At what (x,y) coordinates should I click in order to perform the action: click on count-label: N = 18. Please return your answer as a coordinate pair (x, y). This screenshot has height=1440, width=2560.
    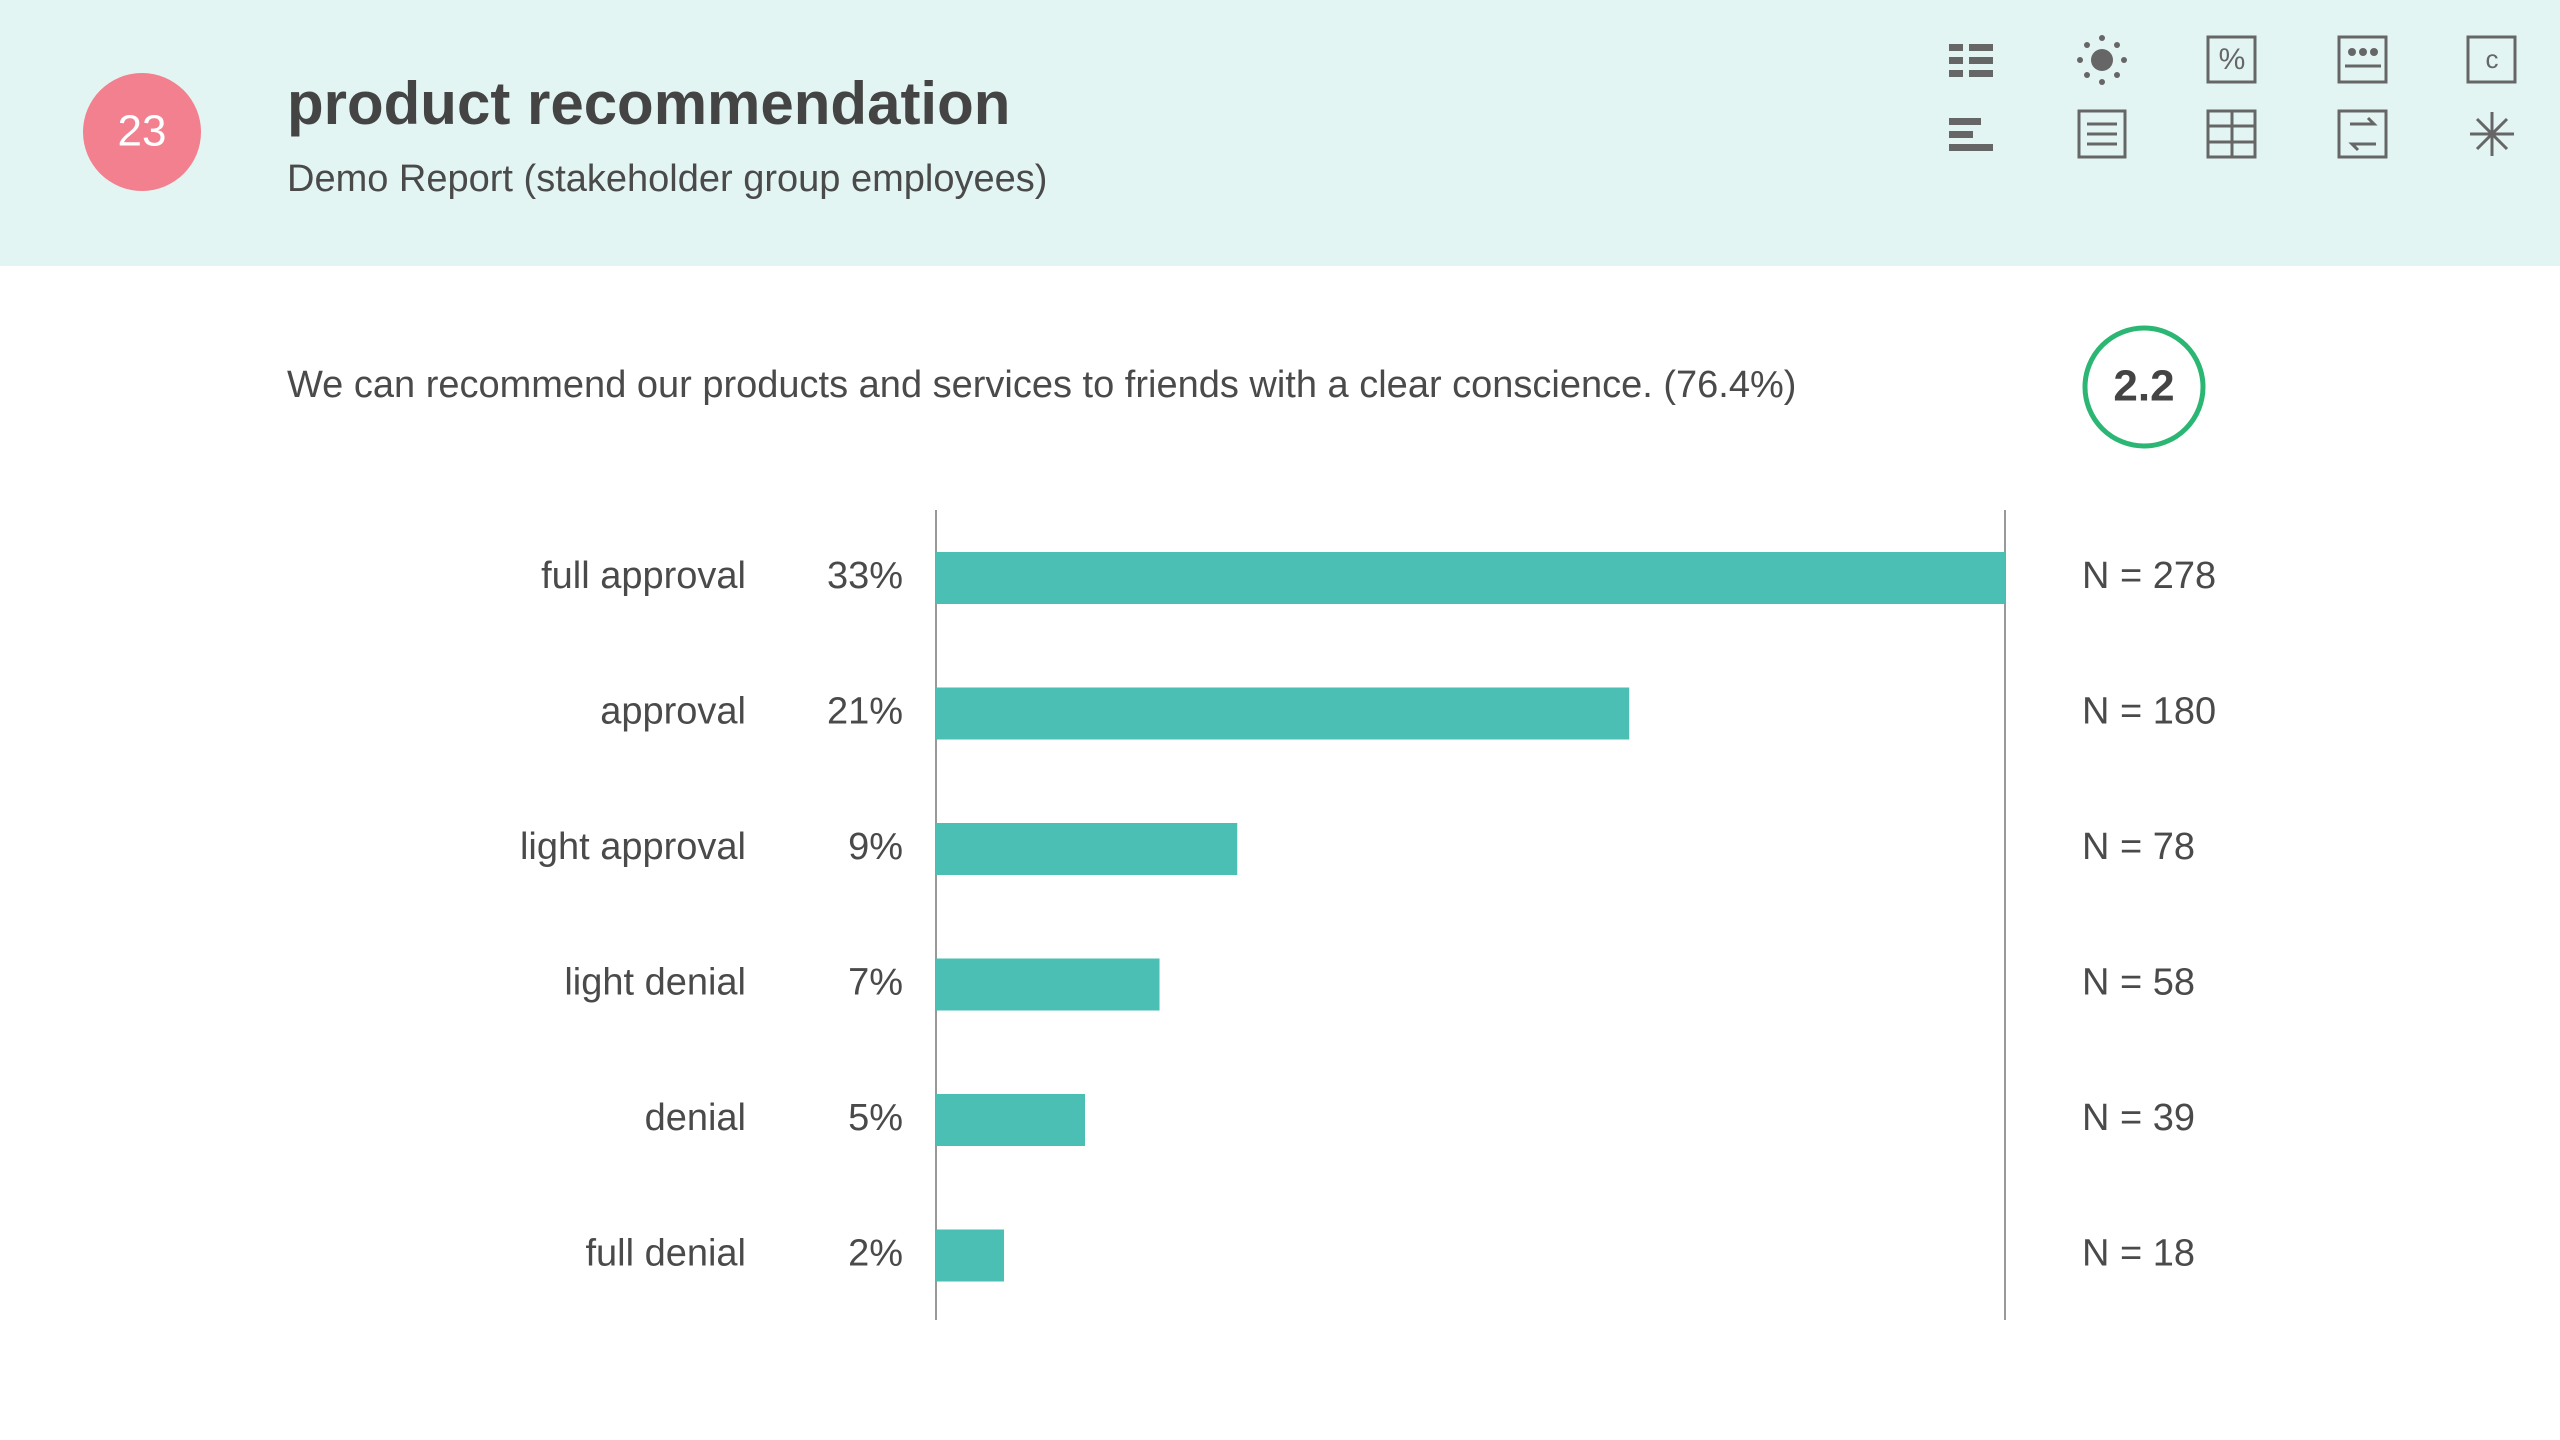
    Looking at the image, I should click on (2138, 1254).